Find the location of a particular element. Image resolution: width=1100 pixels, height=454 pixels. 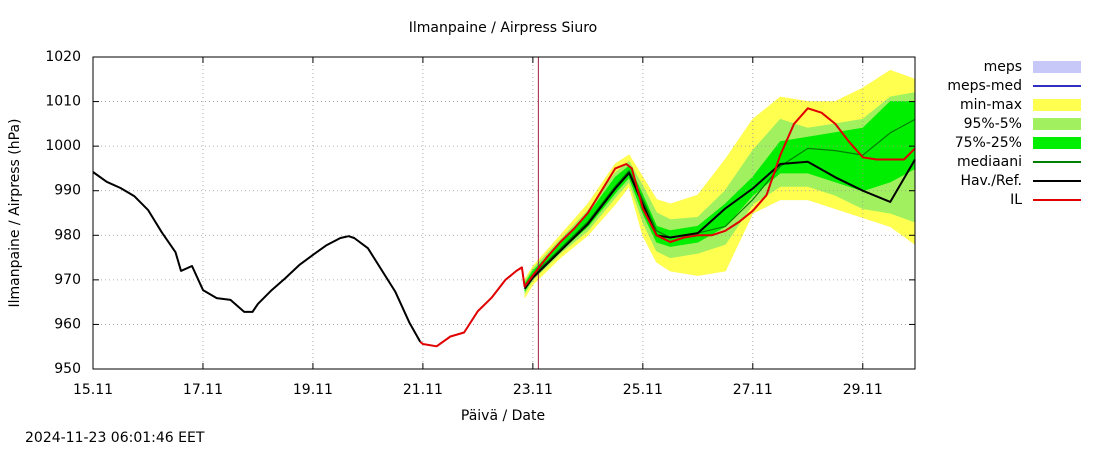

x-axis-label: Päivä / Date is located at coordinates (503, 416).